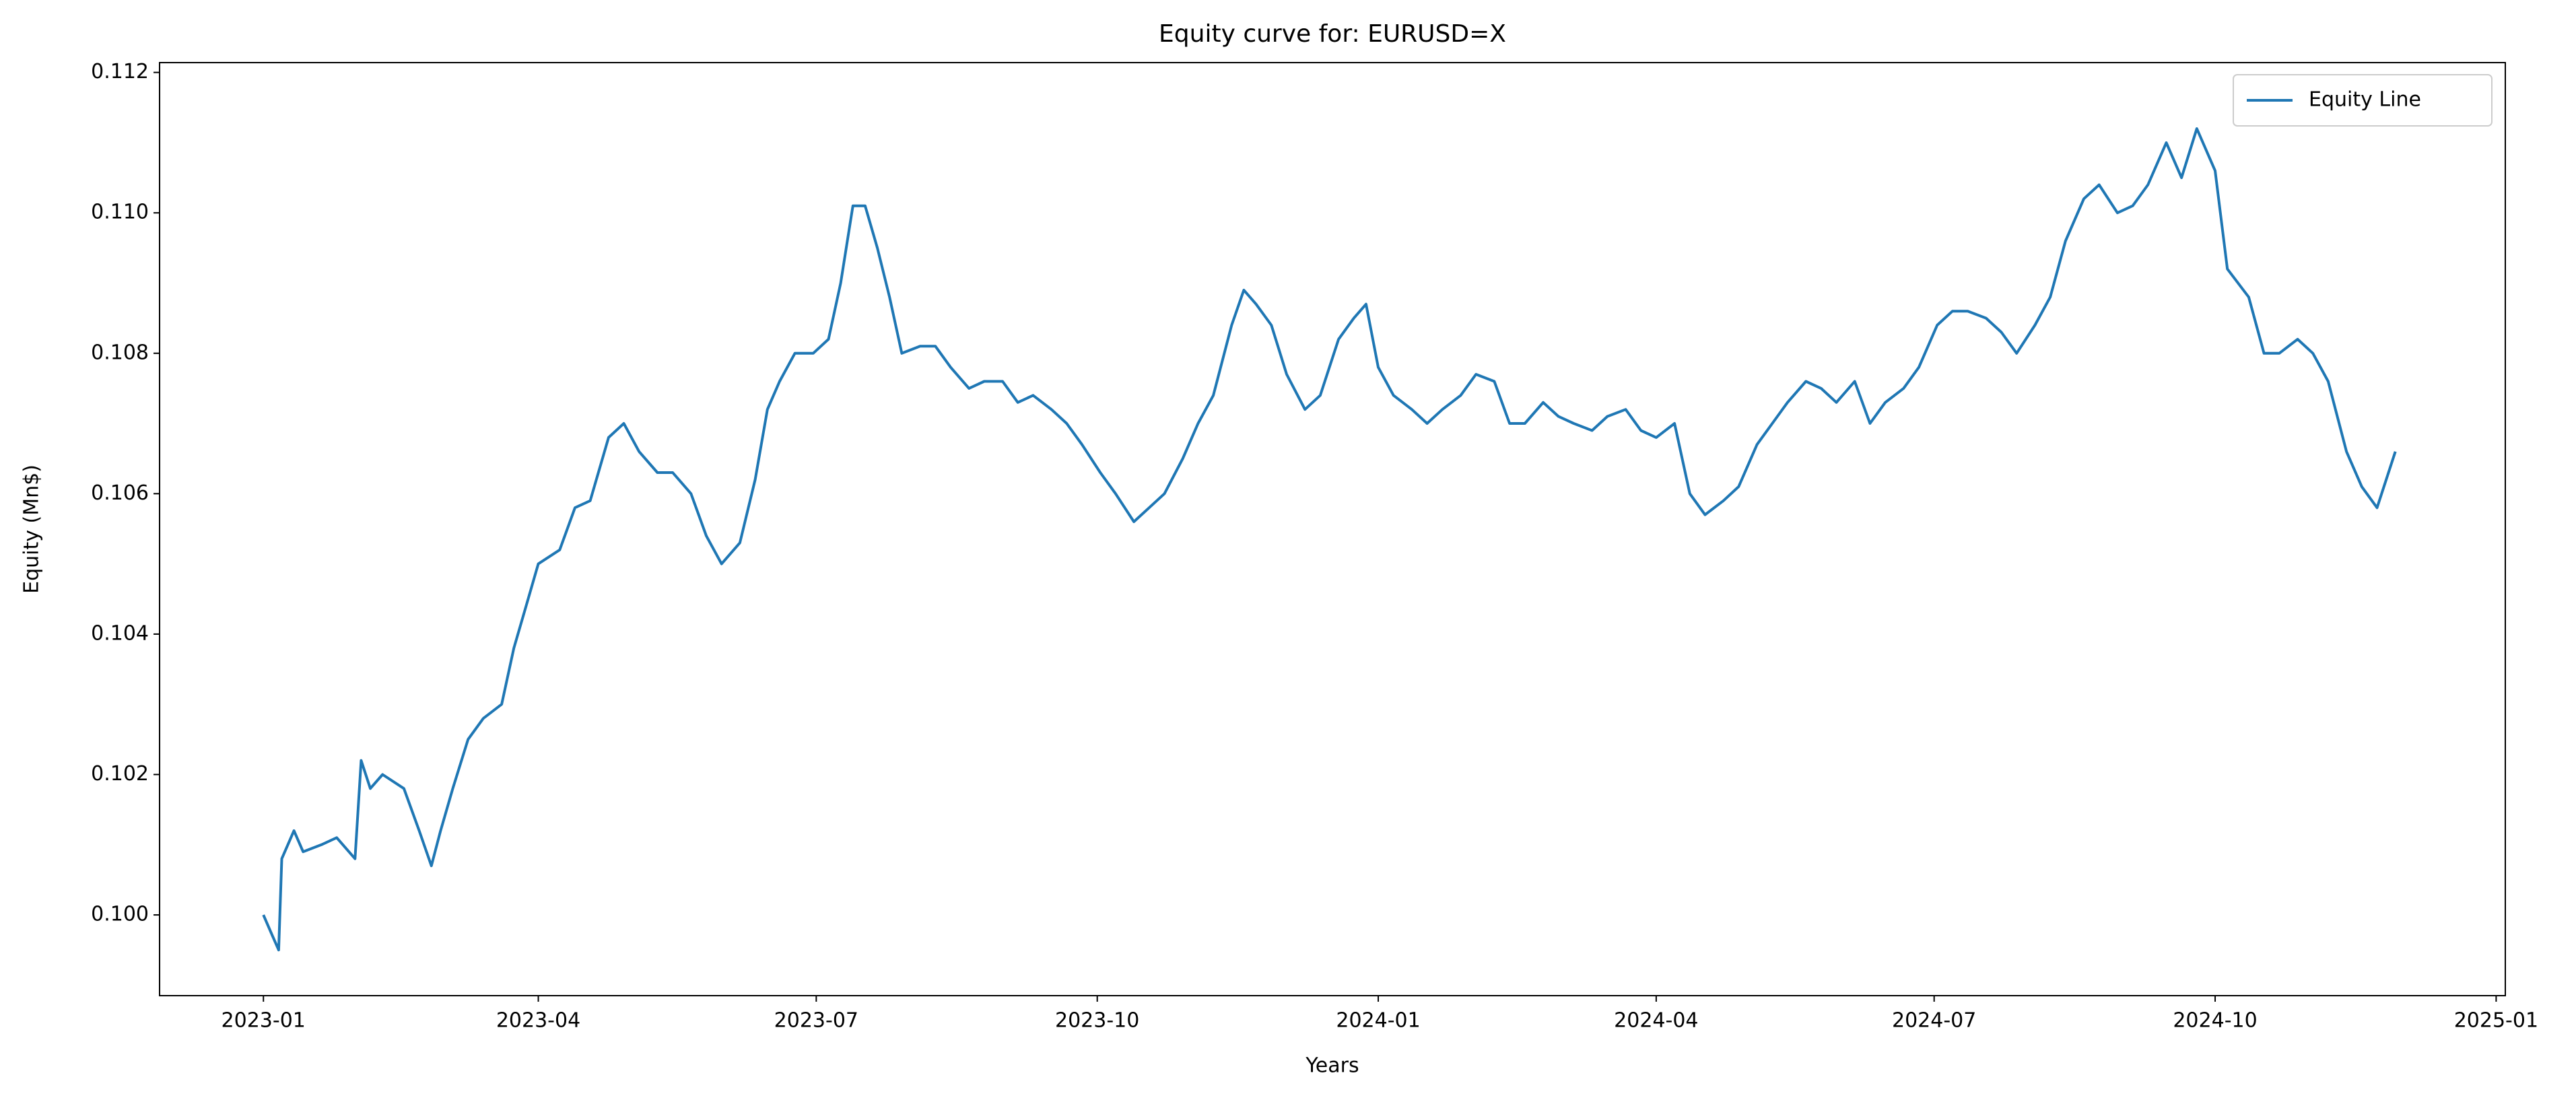  Describe the element at coordinates (120, 633) in the screenshot. I see `y-tick-label: 0.104` at that location.